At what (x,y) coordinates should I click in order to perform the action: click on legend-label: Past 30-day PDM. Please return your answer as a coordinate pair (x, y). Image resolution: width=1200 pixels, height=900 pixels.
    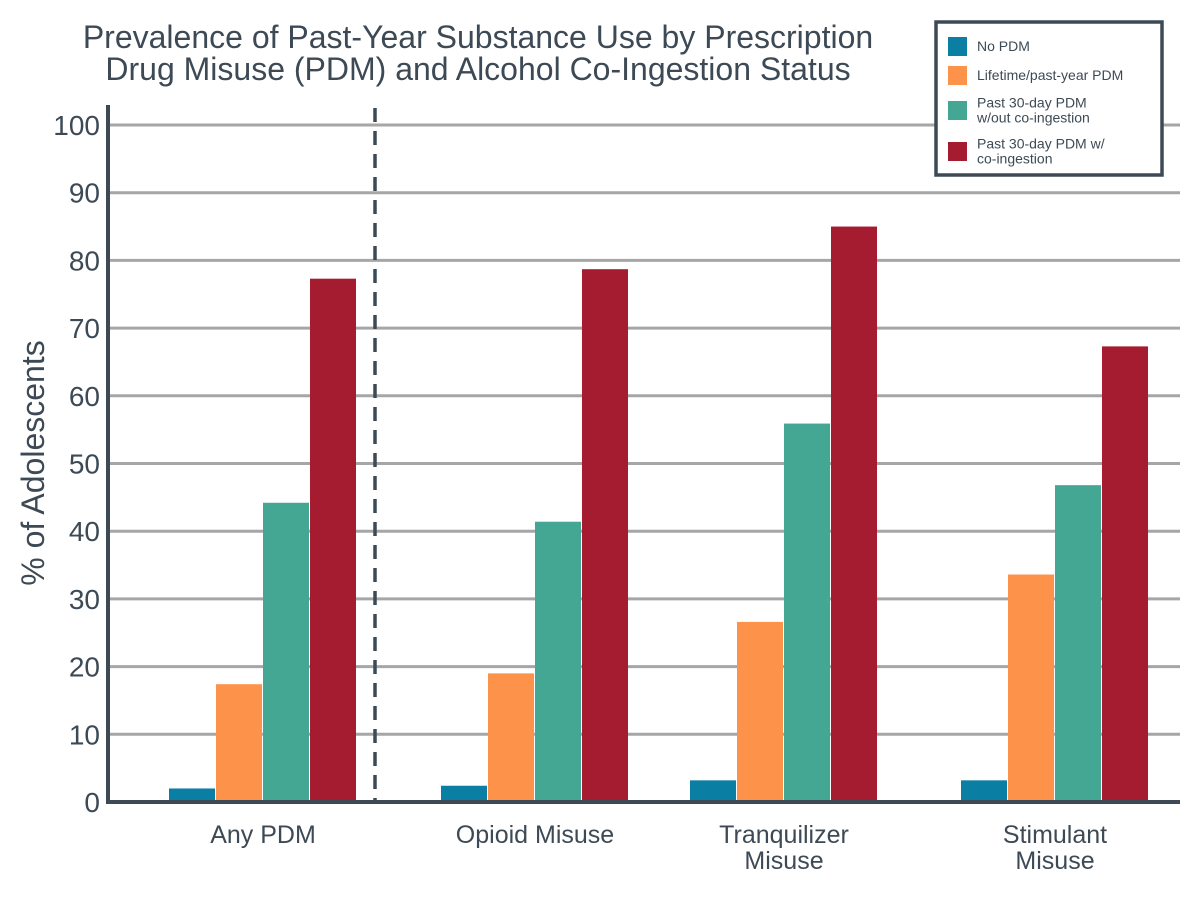
    Looking at the image, I should click on (1032, 103).